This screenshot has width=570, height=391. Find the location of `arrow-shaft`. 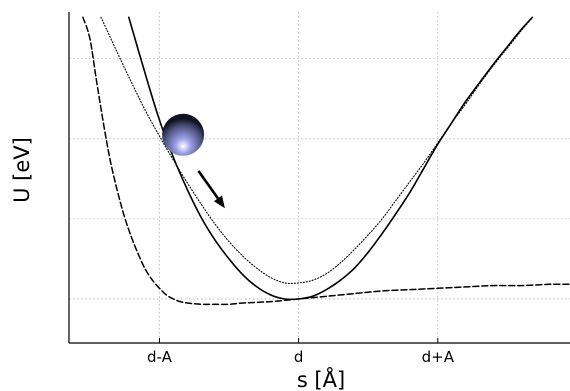

arrow-shaft is located at coordinates (208, 185).